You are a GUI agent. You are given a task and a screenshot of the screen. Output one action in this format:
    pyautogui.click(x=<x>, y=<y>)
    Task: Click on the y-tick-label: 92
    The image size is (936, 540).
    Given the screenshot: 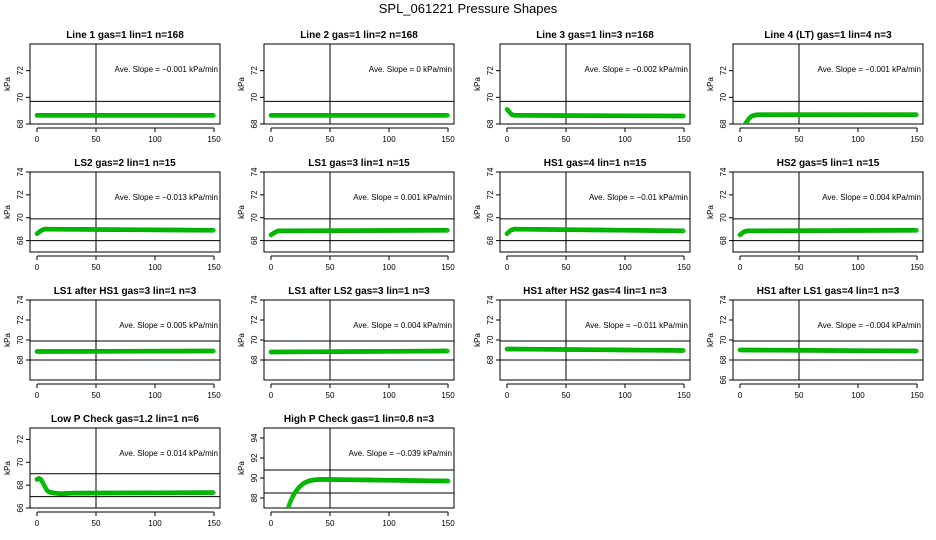 What is the action you would take?
    pyautogui.click(x=254, y=457)
    